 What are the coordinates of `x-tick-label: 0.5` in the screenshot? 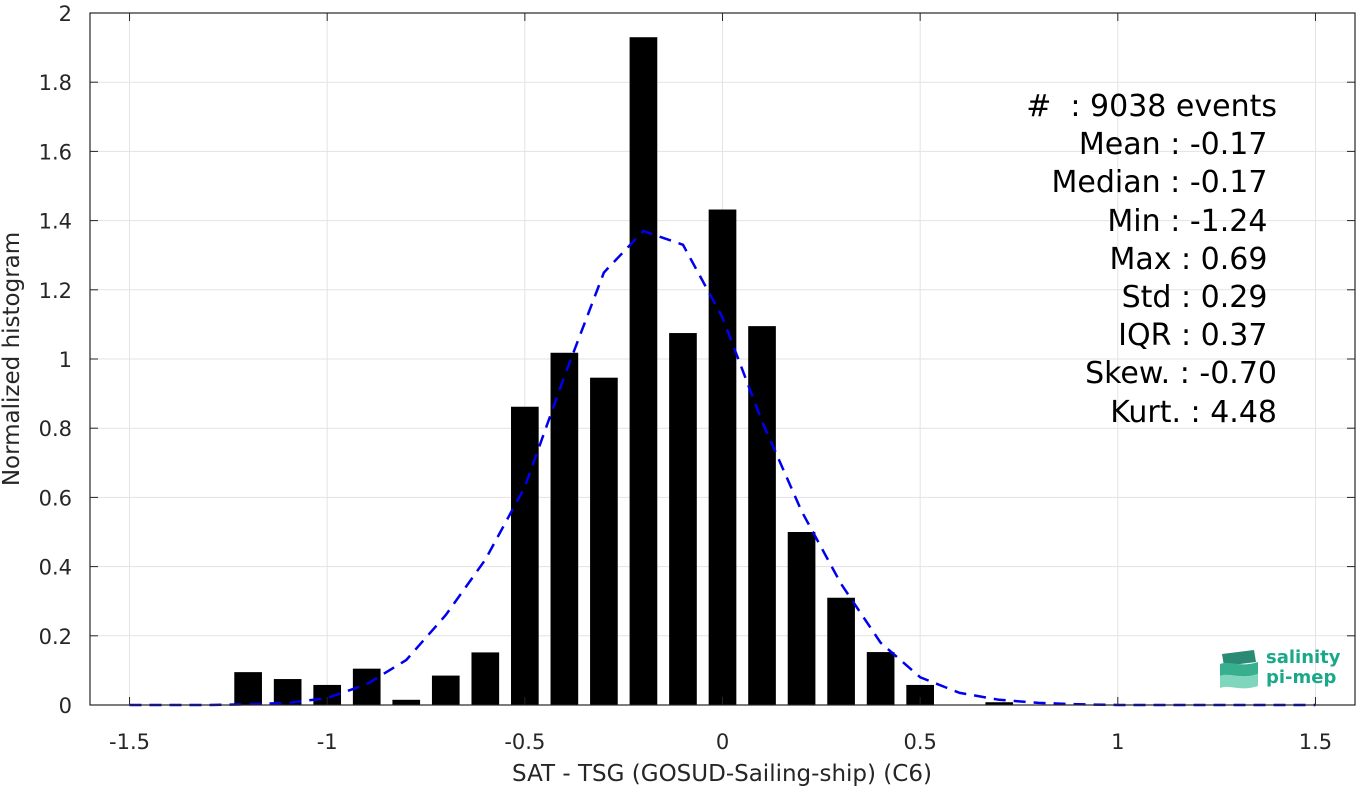 It's located at (919, 742).